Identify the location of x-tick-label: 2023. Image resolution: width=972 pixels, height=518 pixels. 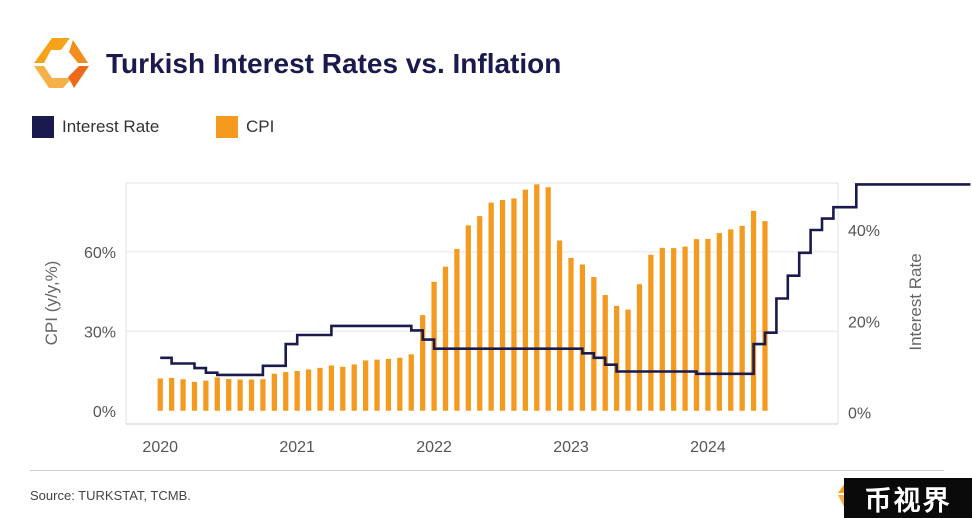
(571, 447).